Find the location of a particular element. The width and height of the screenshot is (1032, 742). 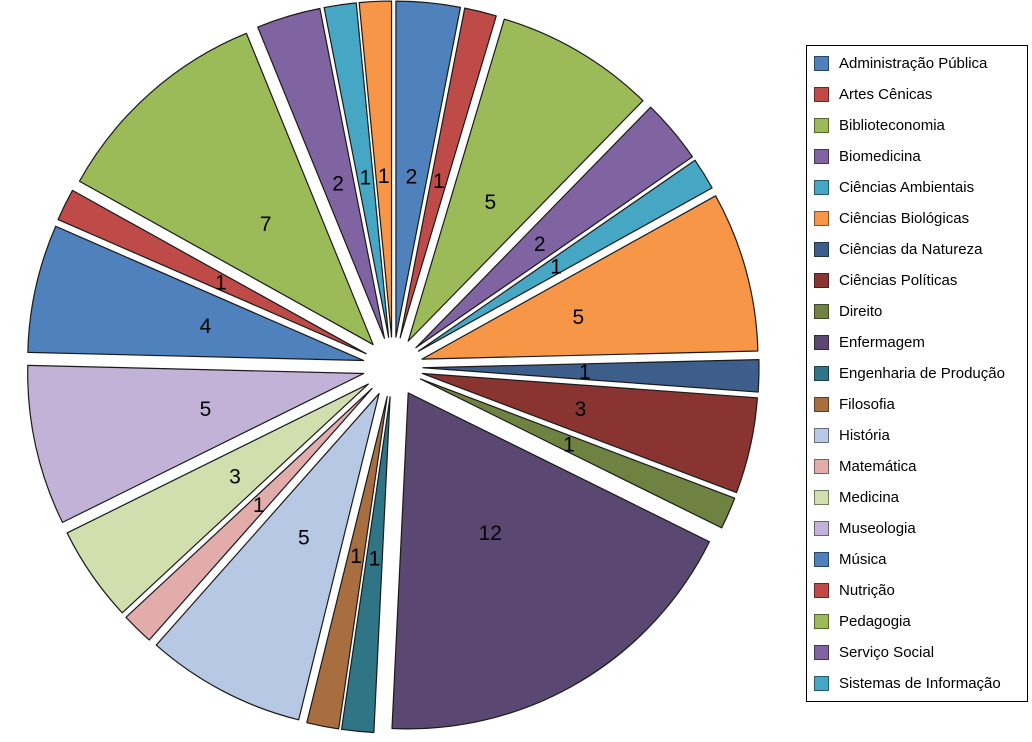

pie-slice-direito is located at coordinates (577, 453).